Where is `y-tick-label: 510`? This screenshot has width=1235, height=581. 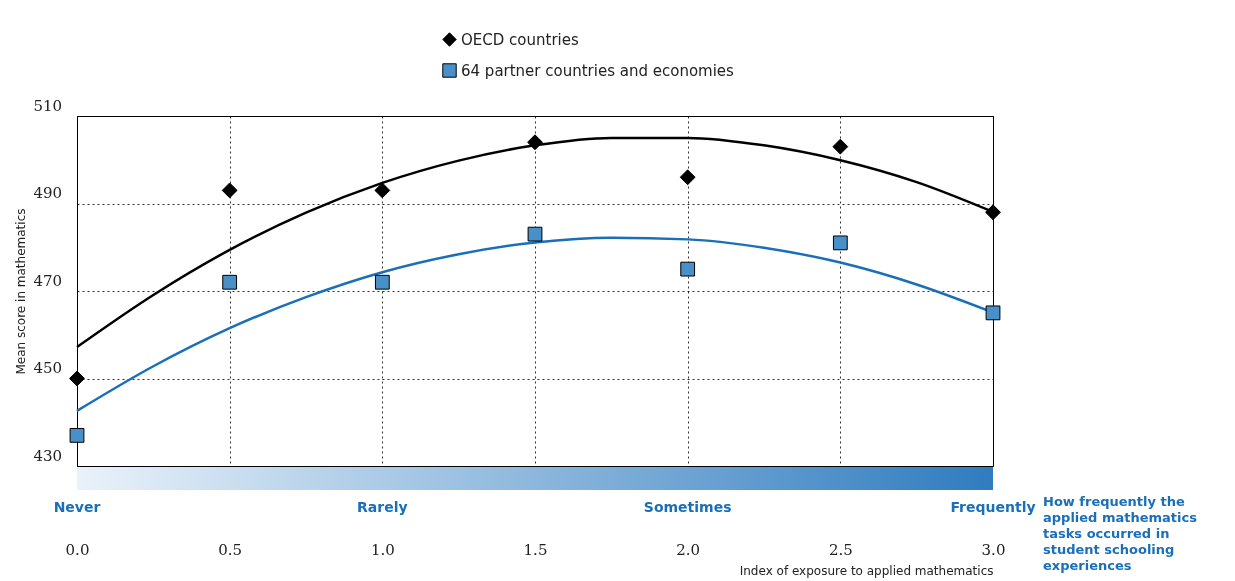 y-tick-label: 510 is located at coordinates (48, 105).